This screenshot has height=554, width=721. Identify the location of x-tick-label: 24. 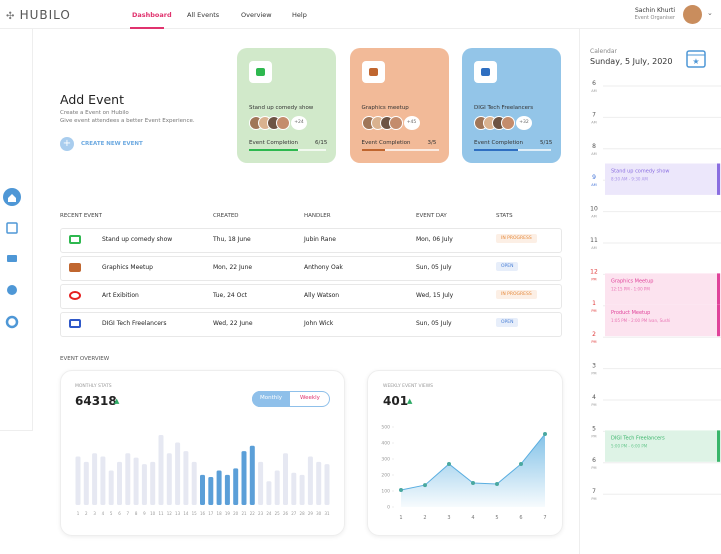
(269, 513).